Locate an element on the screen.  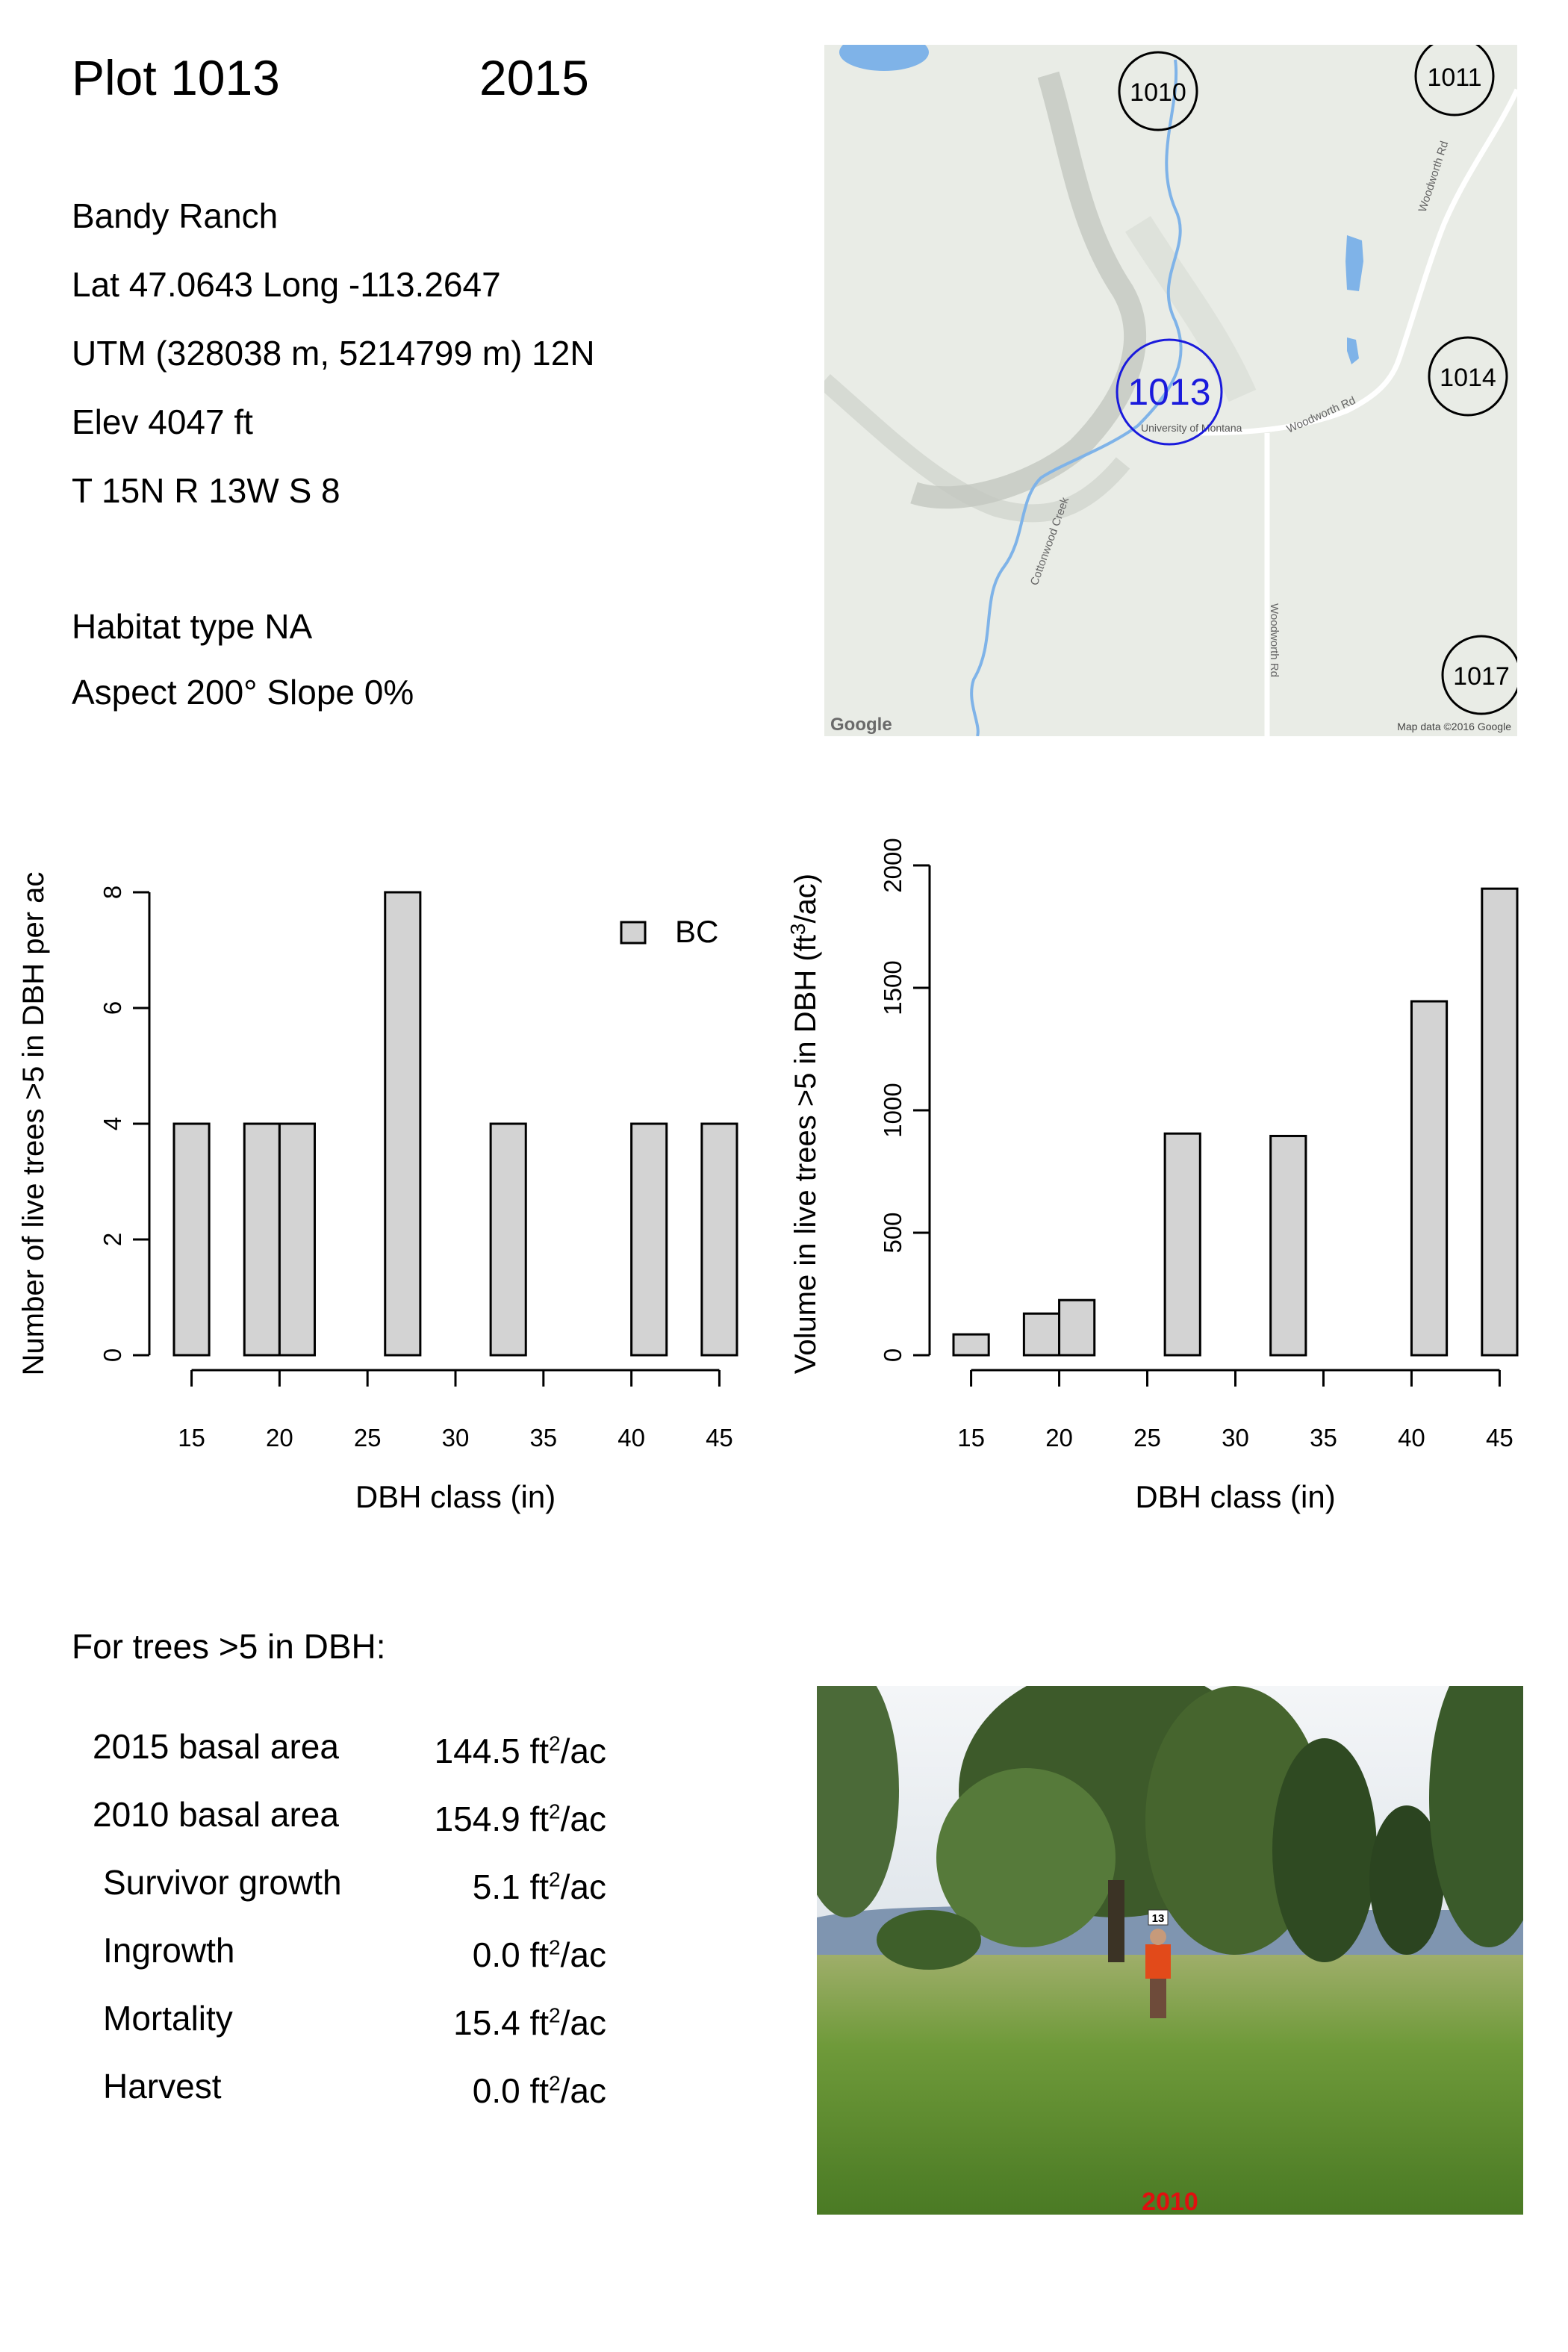
lat-long: Lat 47.0643 Long -113.2647 is located at coordinates (286, 284).